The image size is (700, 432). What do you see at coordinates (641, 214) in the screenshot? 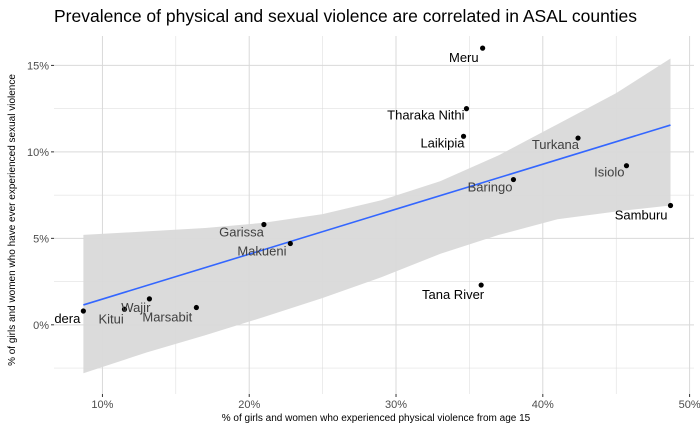
I see `label-samburu: Samburu` at bounding box center [641, 214].